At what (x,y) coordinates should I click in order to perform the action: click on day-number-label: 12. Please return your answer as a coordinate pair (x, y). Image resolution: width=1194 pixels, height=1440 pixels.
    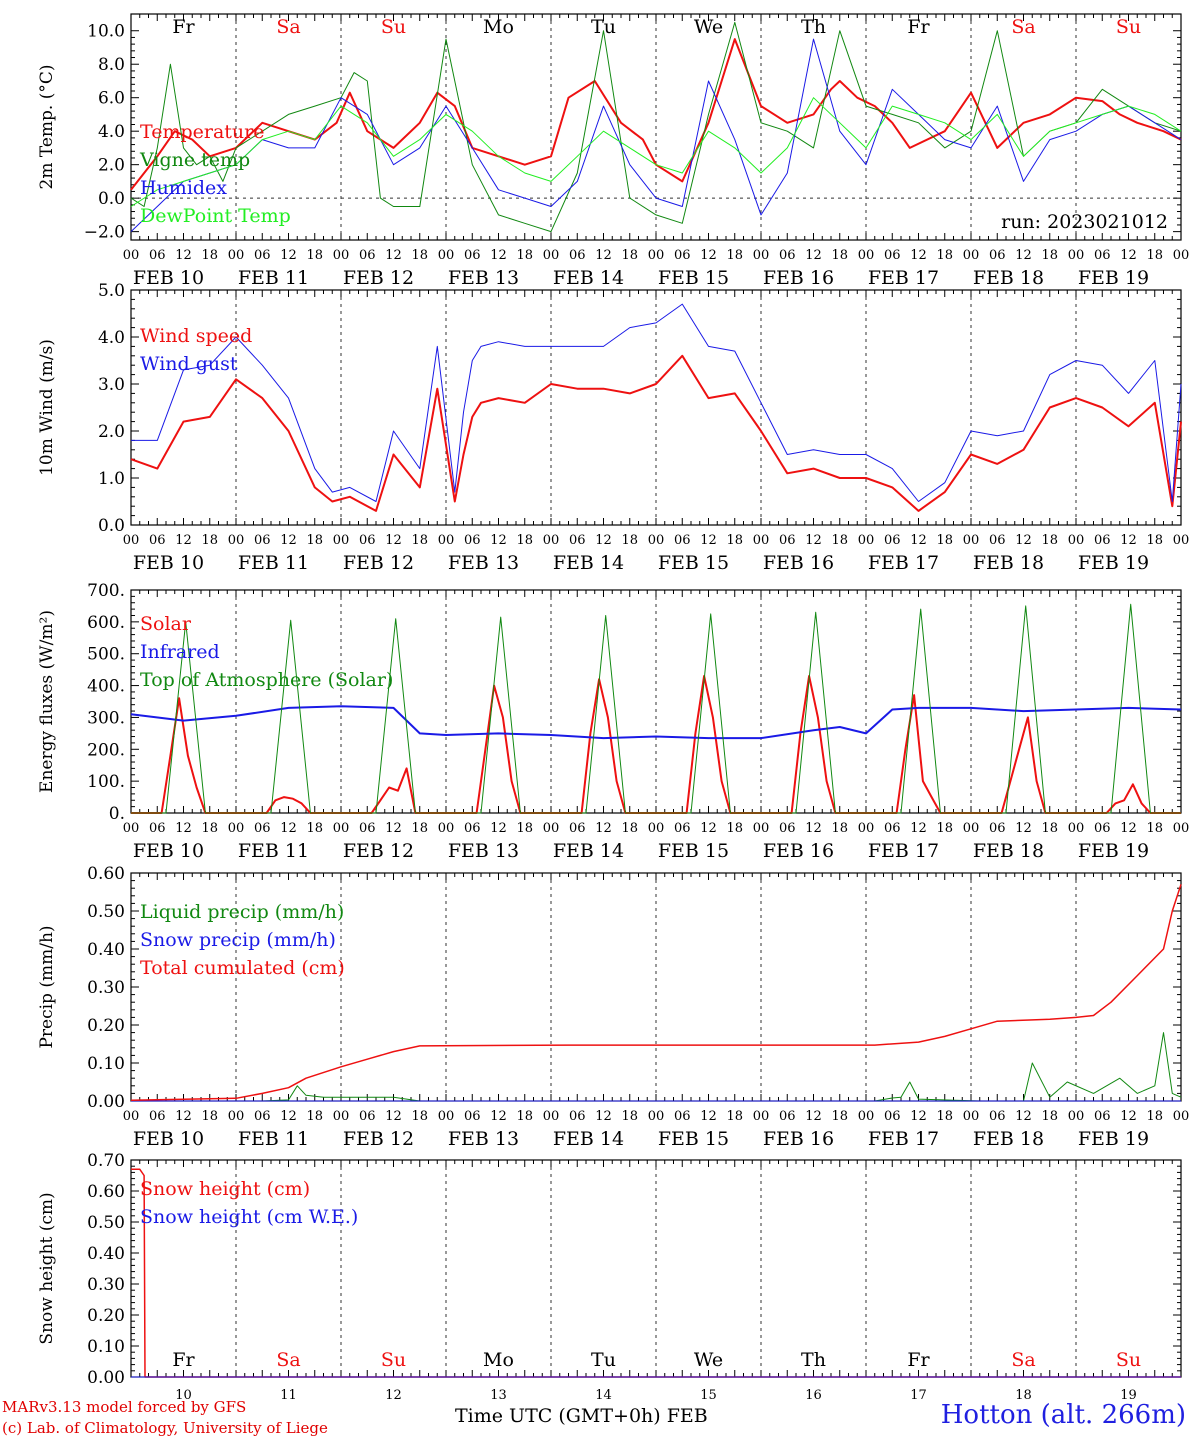
    Looking at the image, I should click on (393, 1395).